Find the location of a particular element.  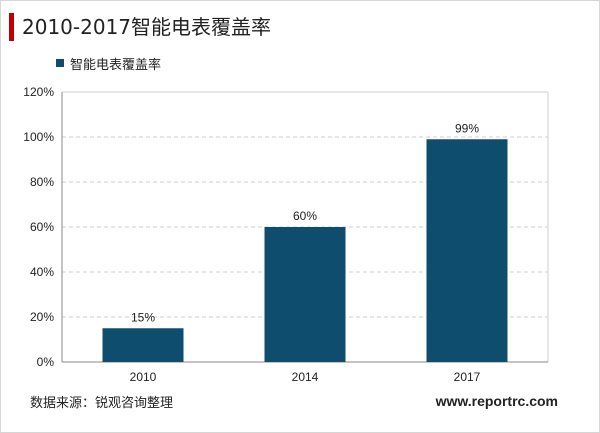

bar-2014 is located at coordinates (305, 294).